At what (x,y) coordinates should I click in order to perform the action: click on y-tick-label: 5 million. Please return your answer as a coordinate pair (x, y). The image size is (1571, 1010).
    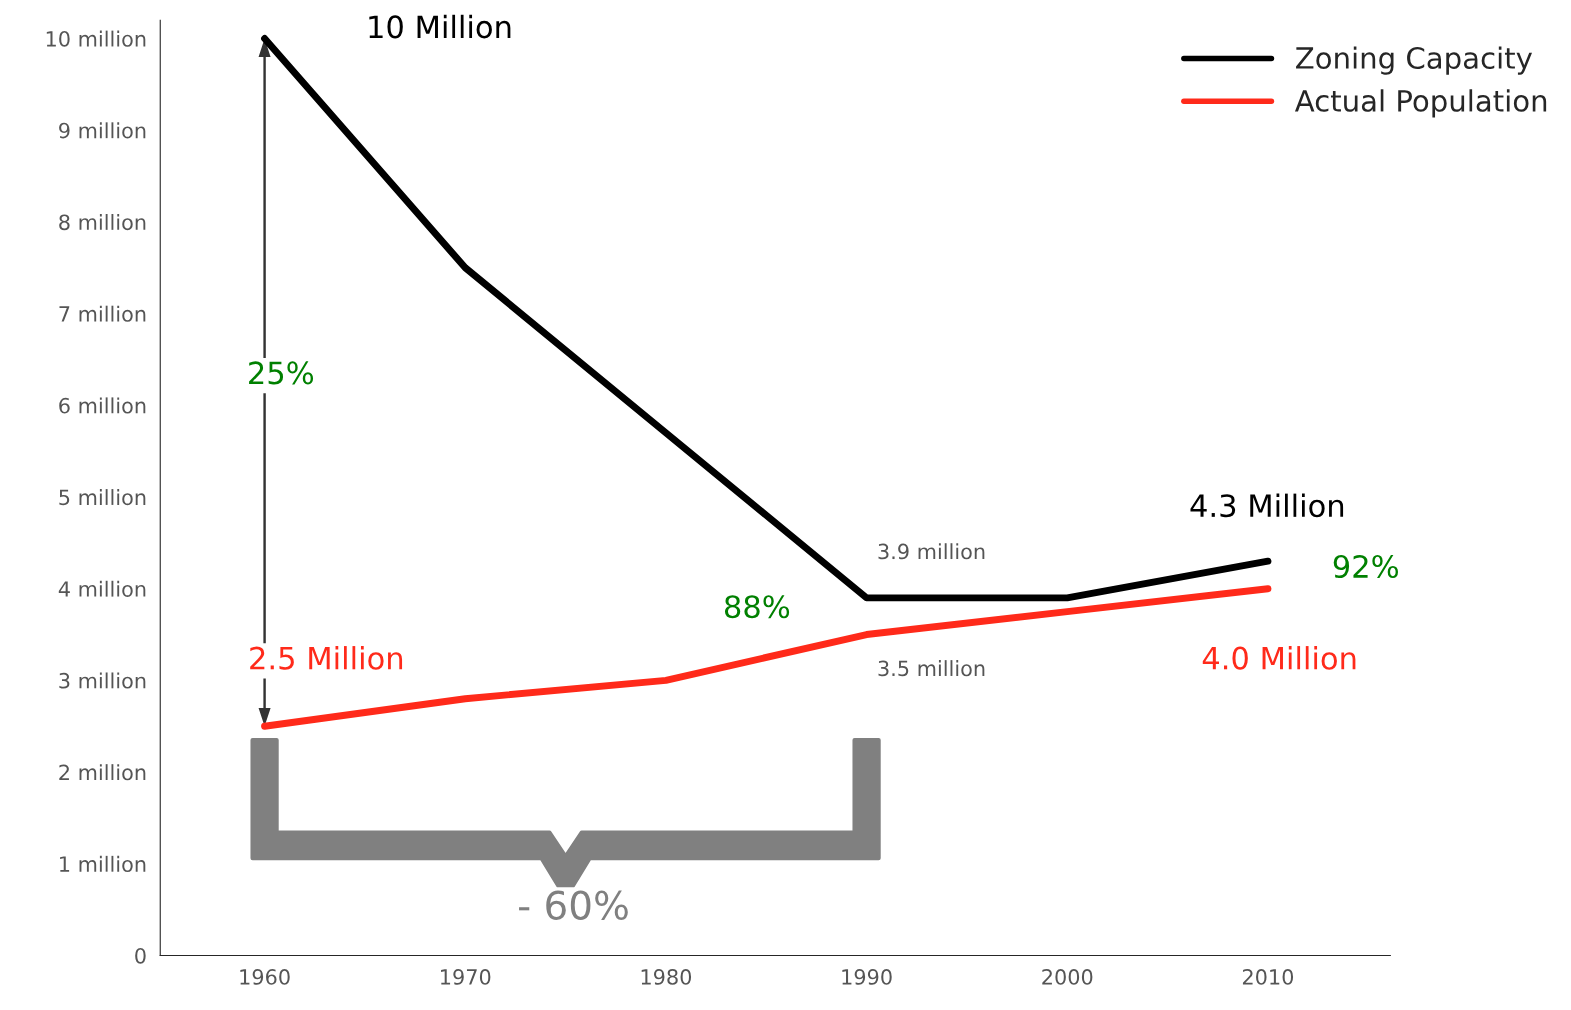
    Looking at the image, I should click on (102, 497).